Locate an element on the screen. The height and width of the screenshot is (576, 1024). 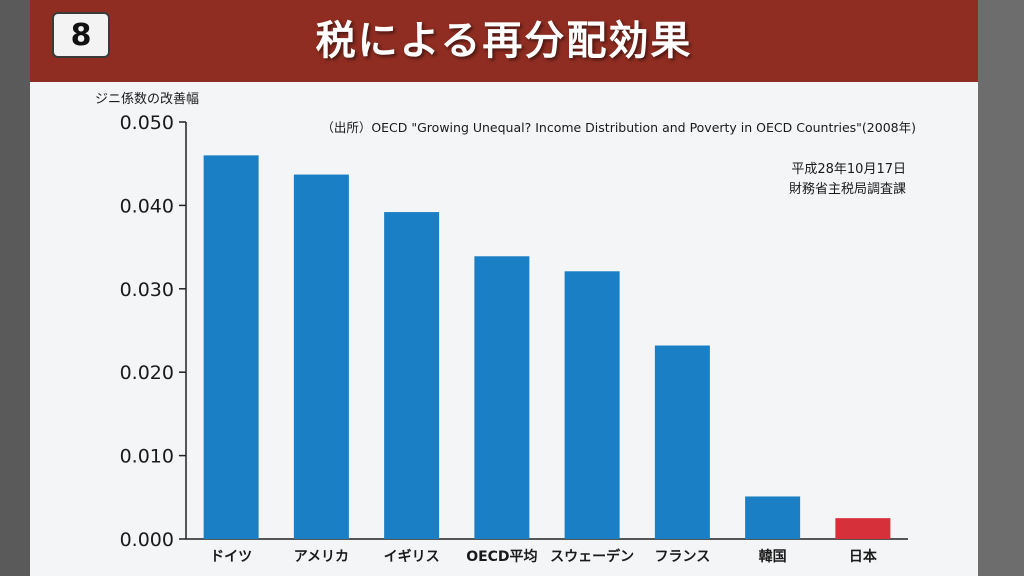
x-tick-labels: ドイツ アメリカ イギリス OECD平均 スウェーデン フランス 韓国 日本 is located at coordinates (544, 556).